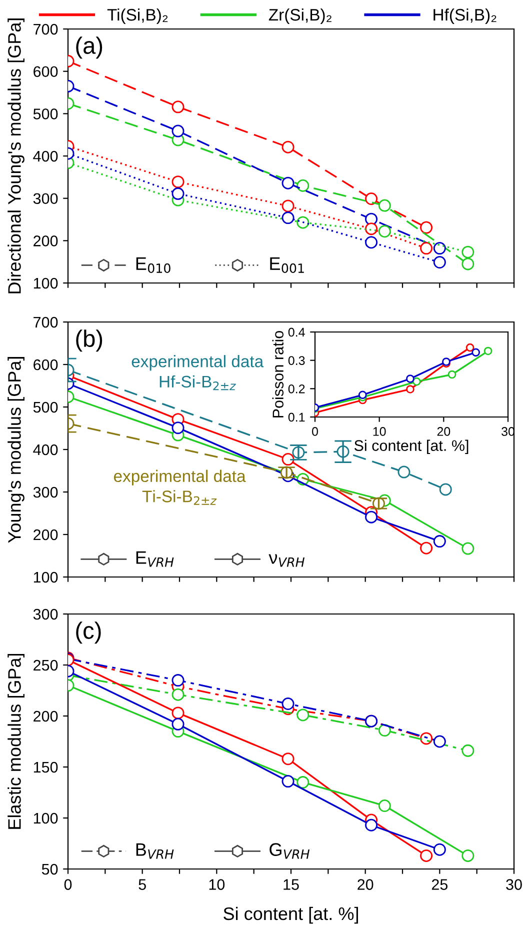  What do you see at coordinates (300, 16) in the screenshot?
I see `legend-label: Zr(Si,B)₂` at bounding box center [300, 16].